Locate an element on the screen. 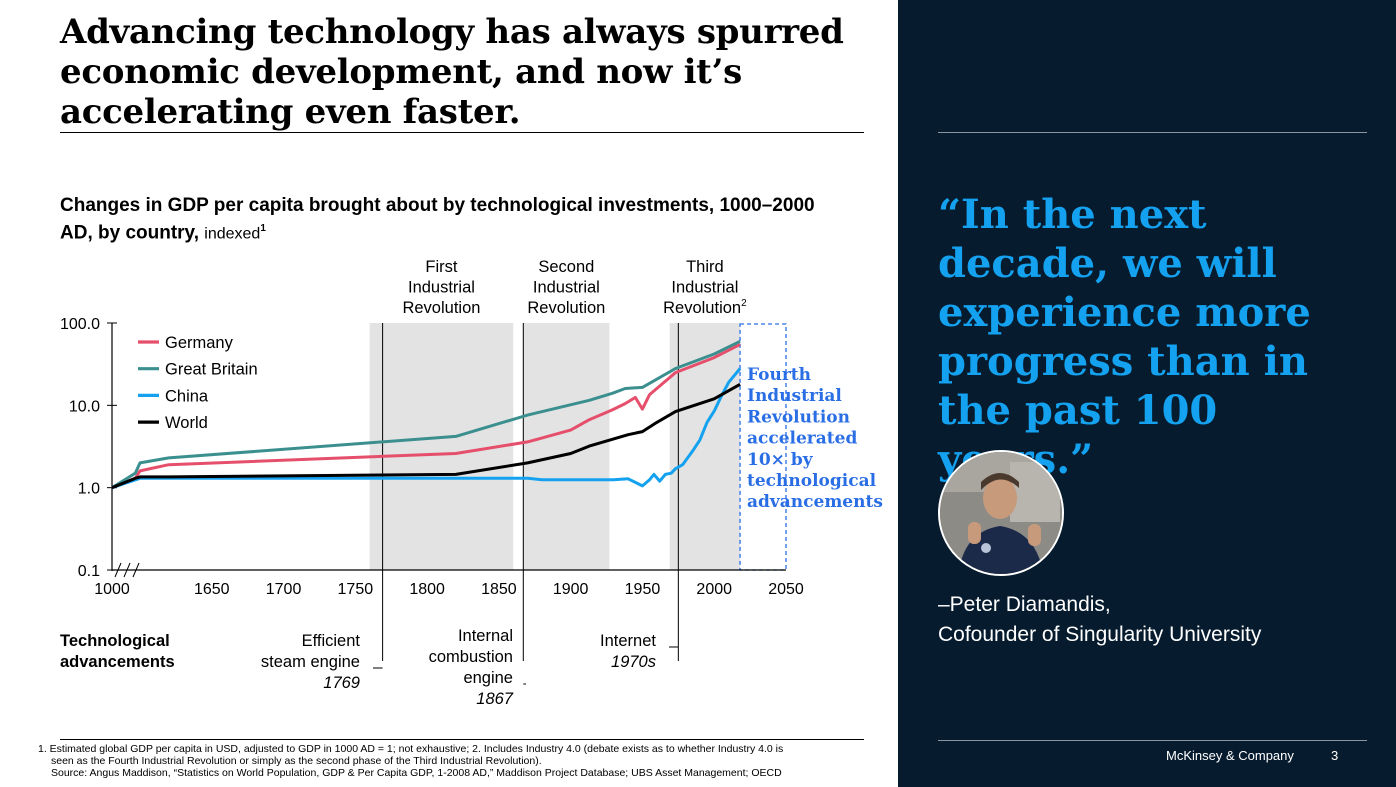  tech-event-name: steam engine is located at coordinates (310, 662).